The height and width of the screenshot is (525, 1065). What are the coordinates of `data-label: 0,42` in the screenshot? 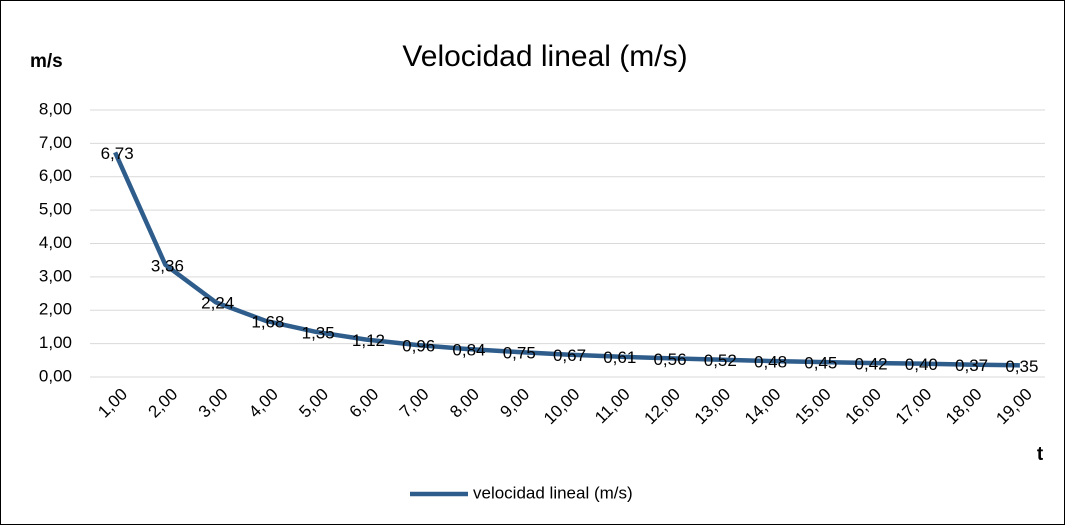 It's located at (871, 363).